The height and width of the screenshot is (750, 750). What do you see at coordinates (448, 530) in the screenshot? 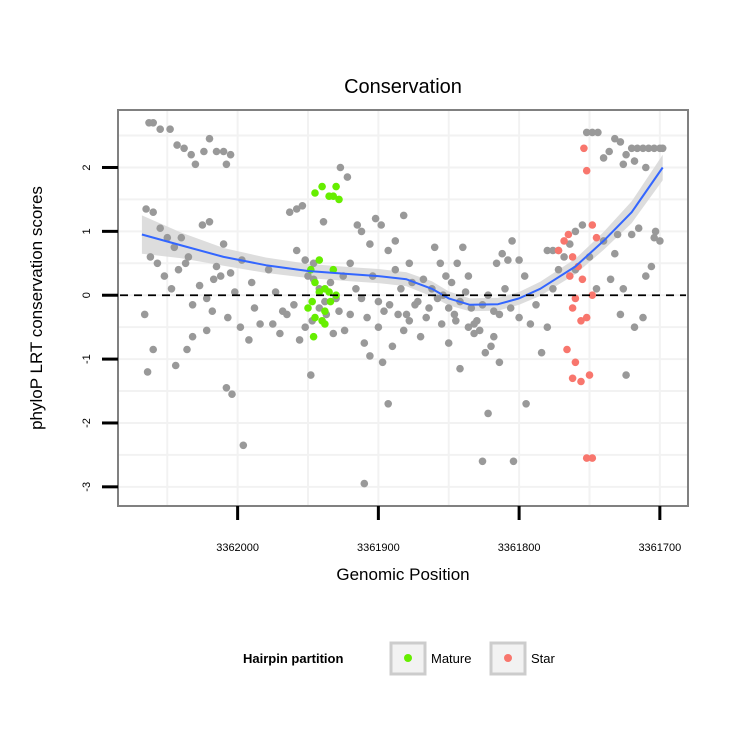
I see `x-axis: 3362000 3361900 3361800 3361700` at bounding box center [448, 530].